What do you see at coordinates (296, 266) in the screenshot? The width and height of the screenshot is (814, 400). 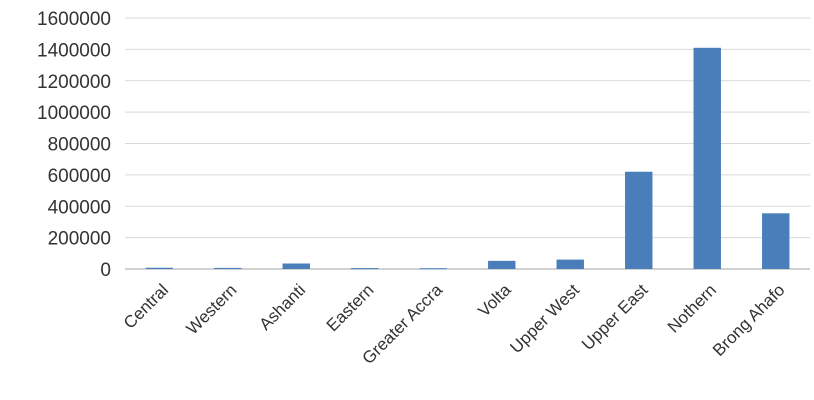 I see `bar-ashanti` at bounding box center [296, 266].